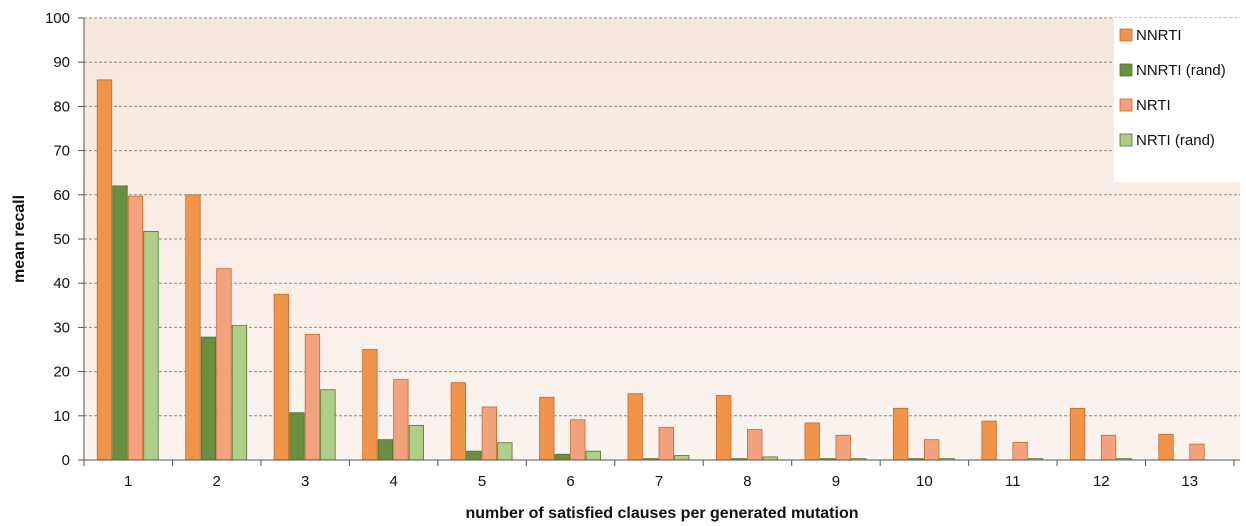 Image resolution: width=1246 pixels, height=526 pixels. I want to click on x-tick-label: 4, so click(393, 481).